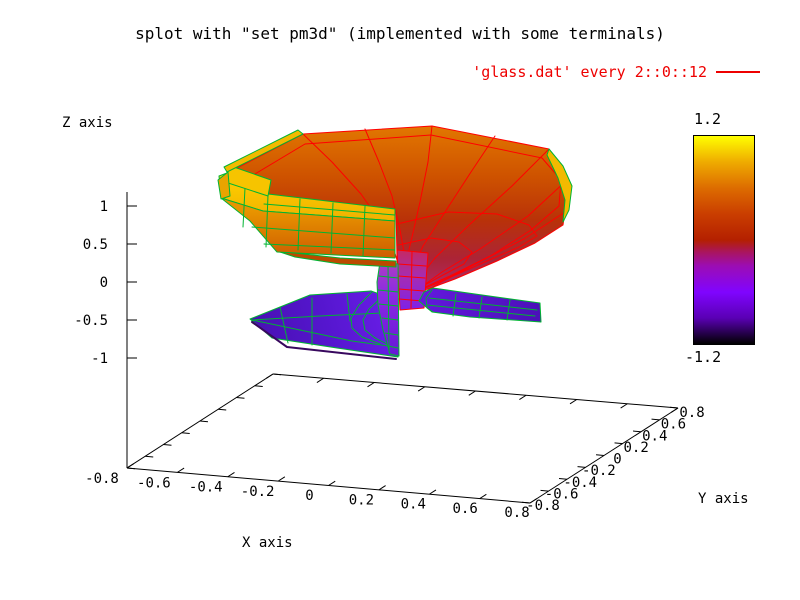  I want to click on legend: 'glass.dat' every 2::0::12, so click(616, 72).